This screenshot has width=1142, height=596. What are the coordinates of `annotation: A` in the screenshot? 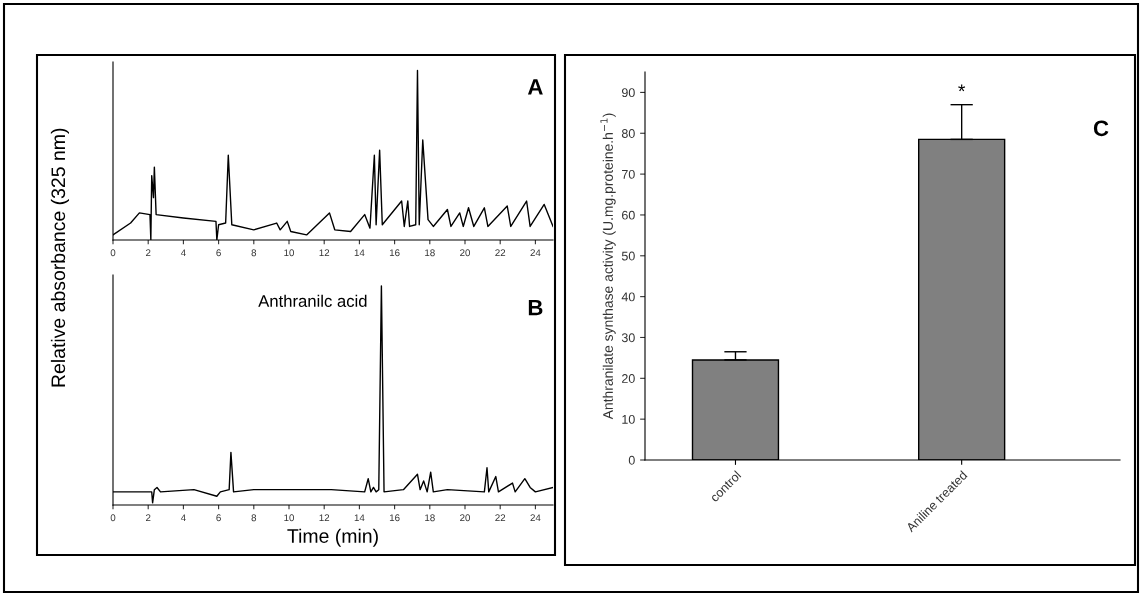 It's located at (535, 87).